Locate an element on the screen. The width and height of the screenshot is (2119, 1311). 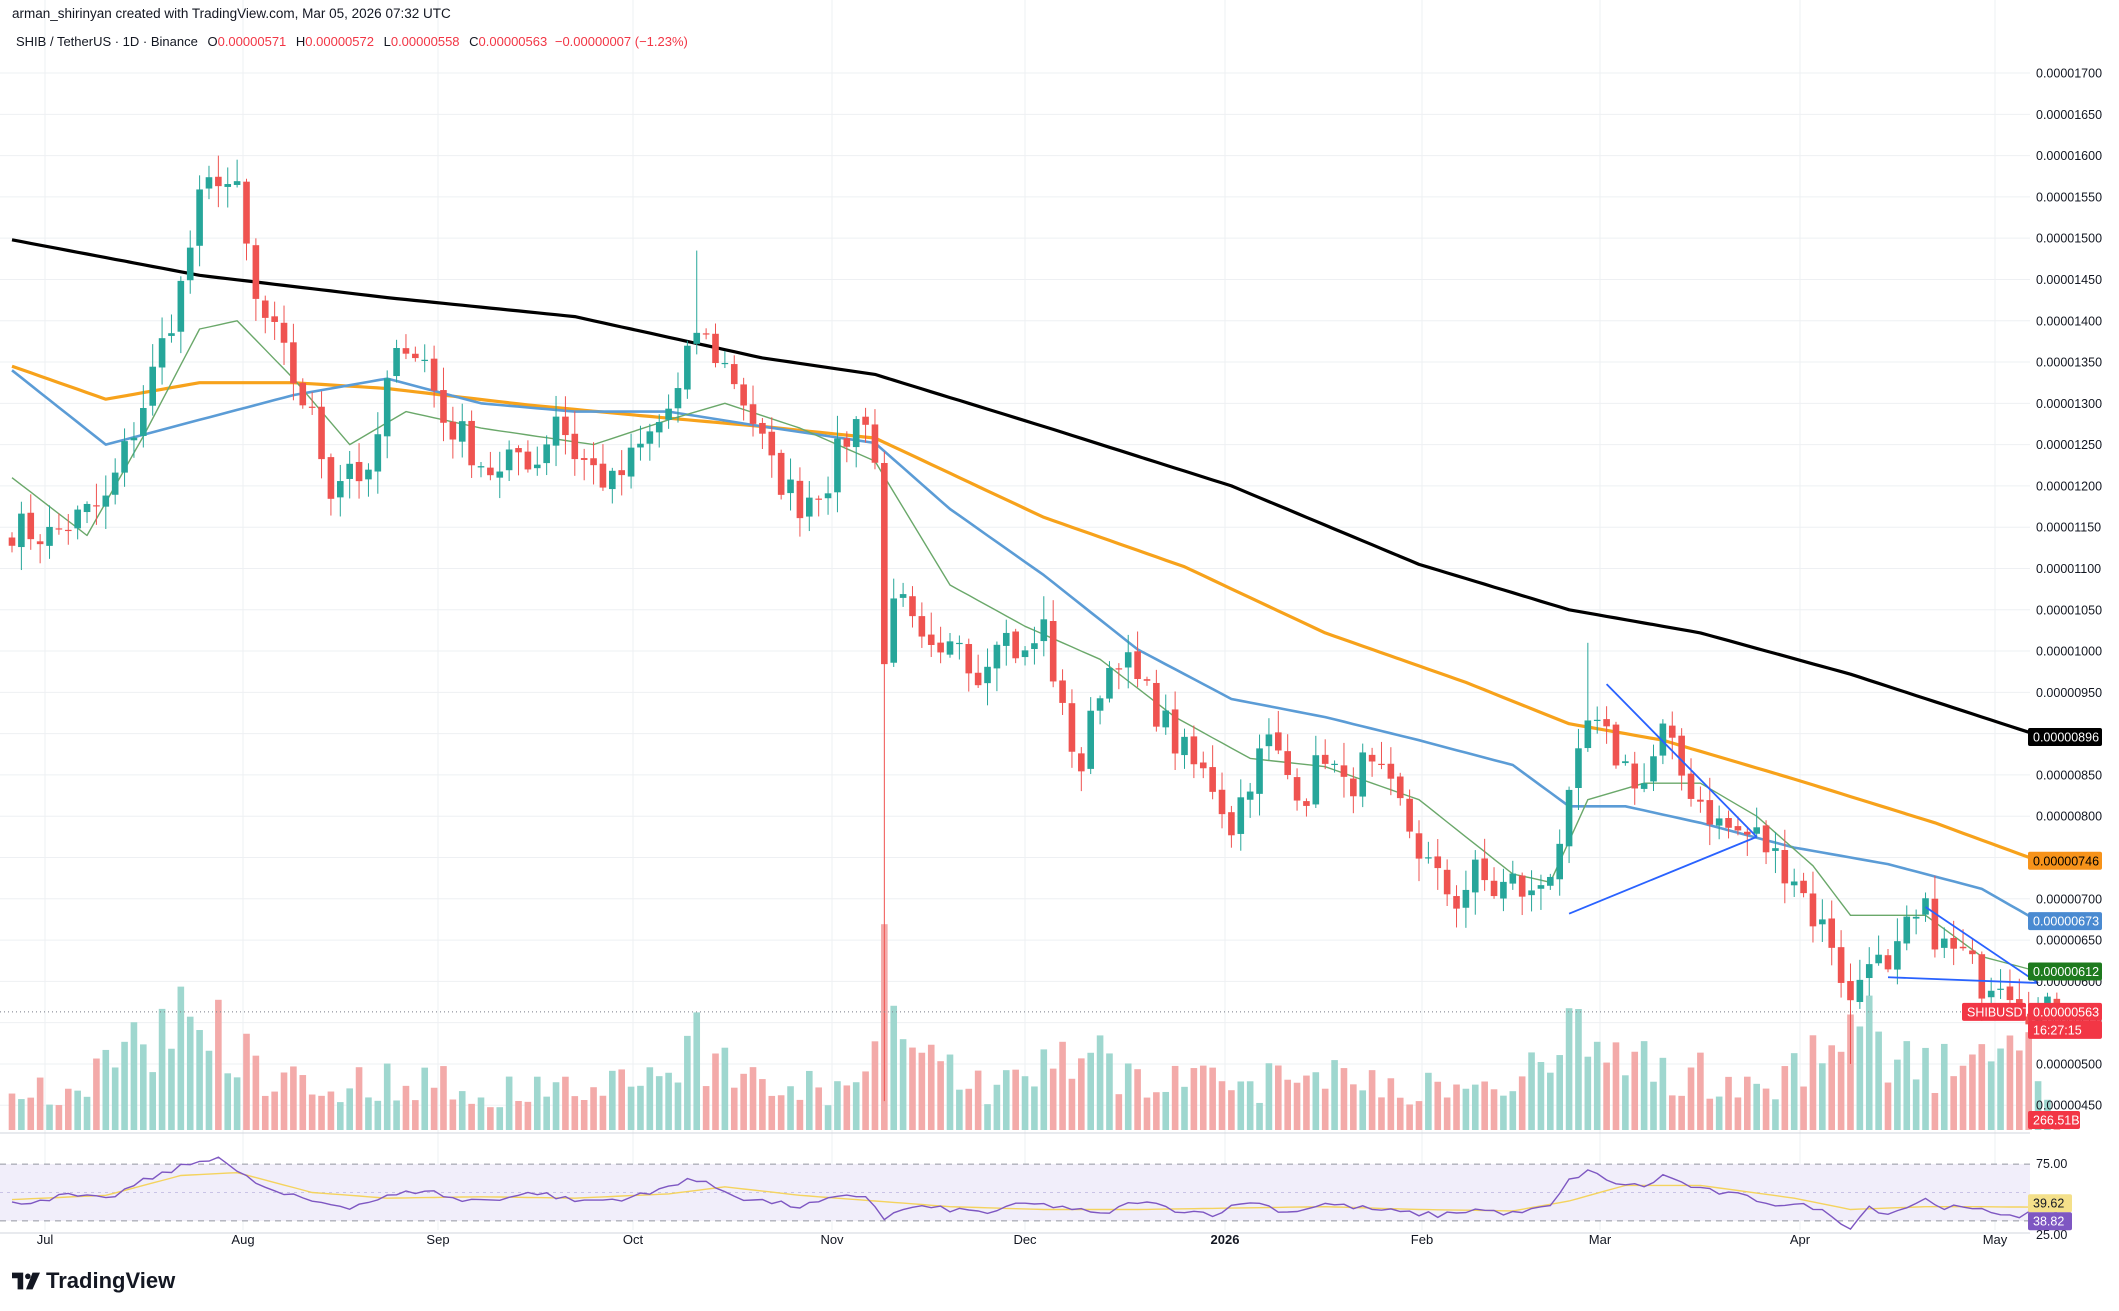
countdown-label-bg is located at coordinates (2065, 1029).